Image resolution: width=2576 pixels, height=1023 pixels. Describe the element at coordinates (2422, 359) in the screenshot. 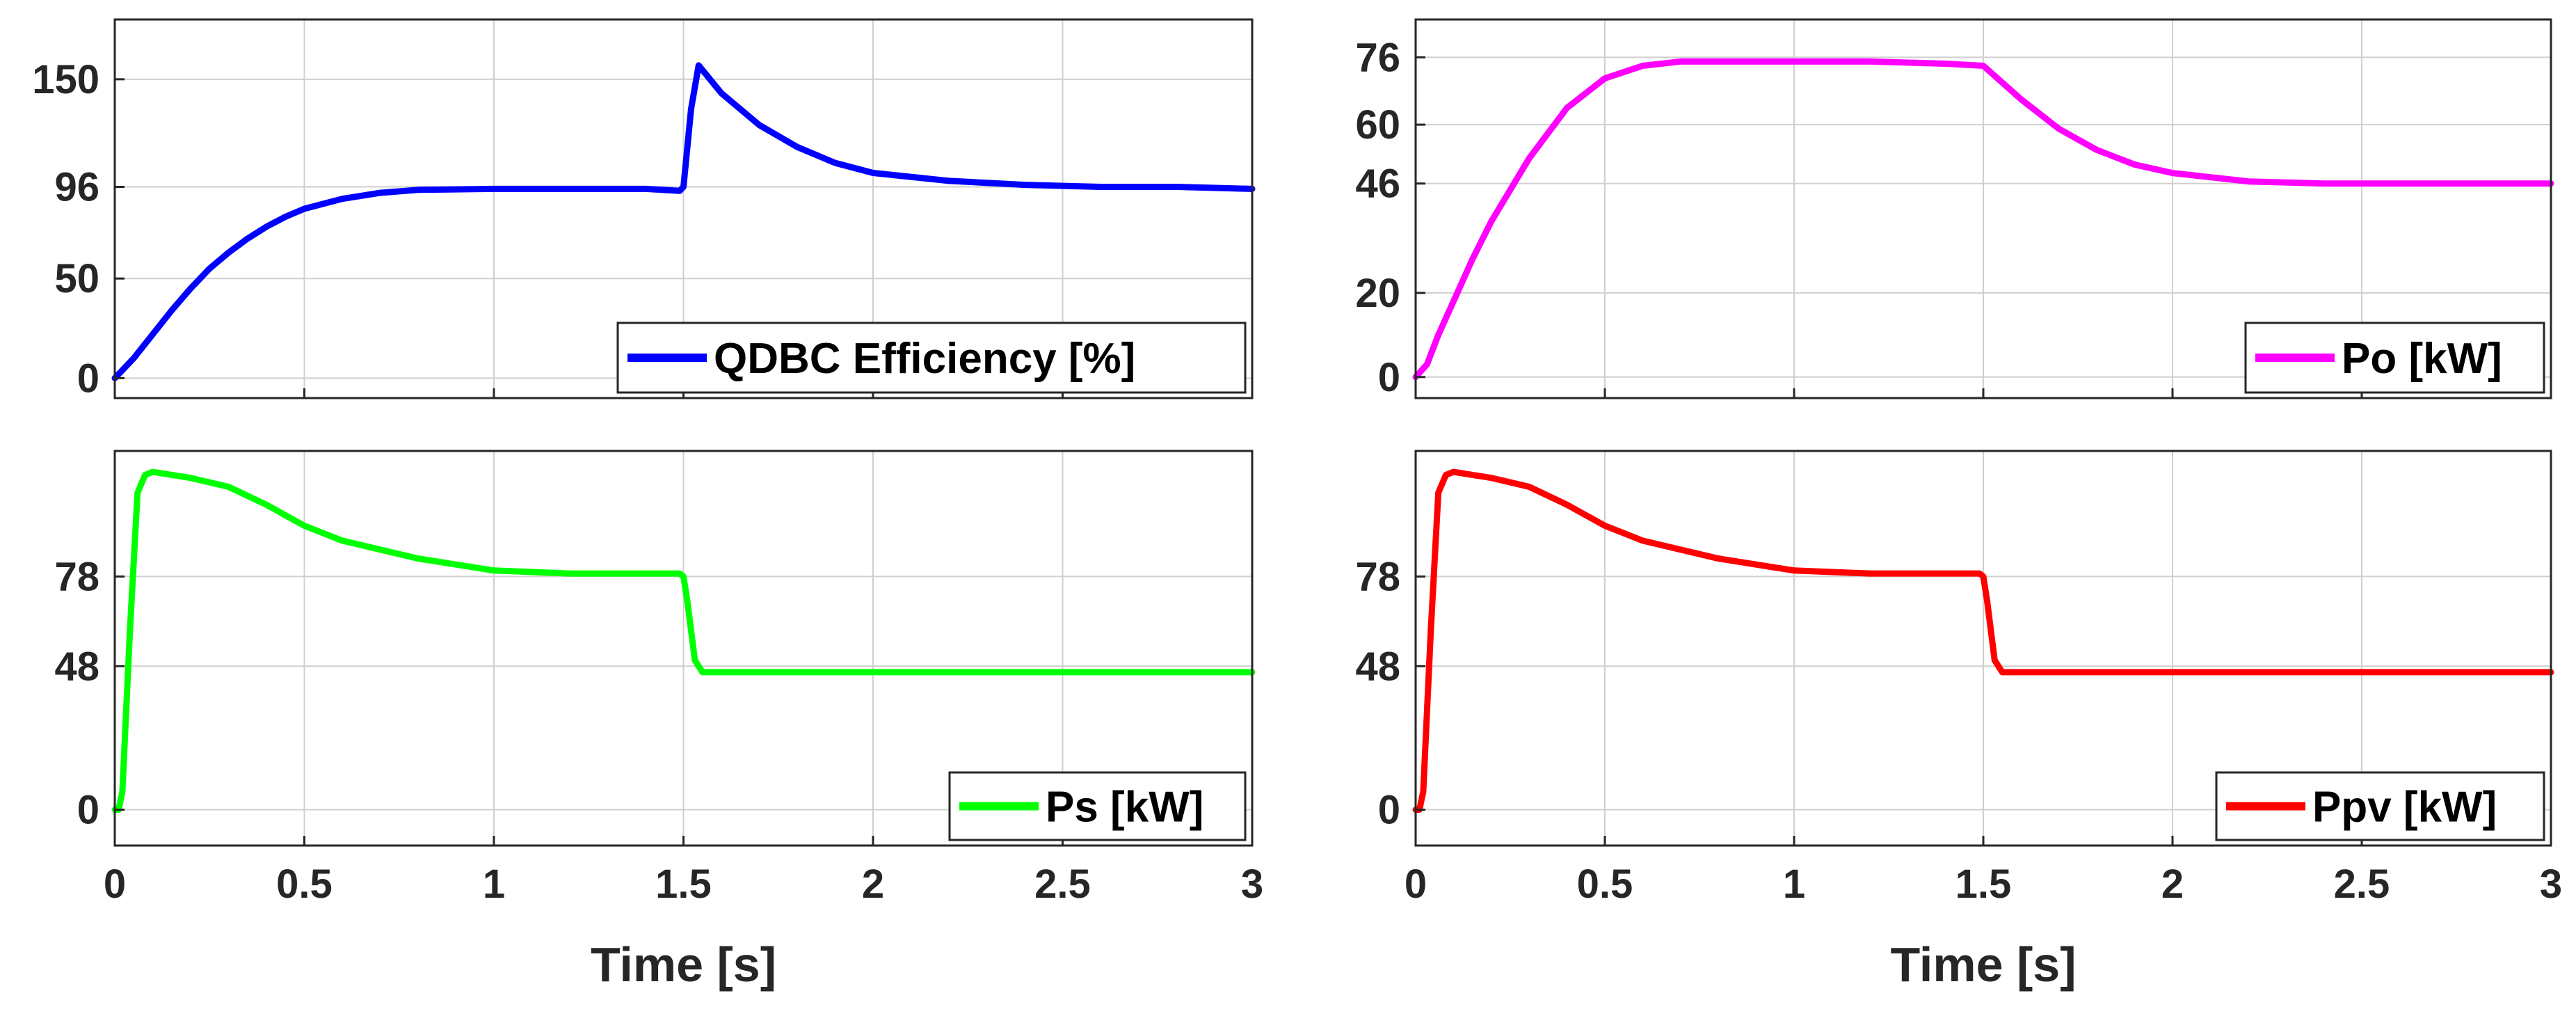

I see `legend-label: Po [kW]` at that location.